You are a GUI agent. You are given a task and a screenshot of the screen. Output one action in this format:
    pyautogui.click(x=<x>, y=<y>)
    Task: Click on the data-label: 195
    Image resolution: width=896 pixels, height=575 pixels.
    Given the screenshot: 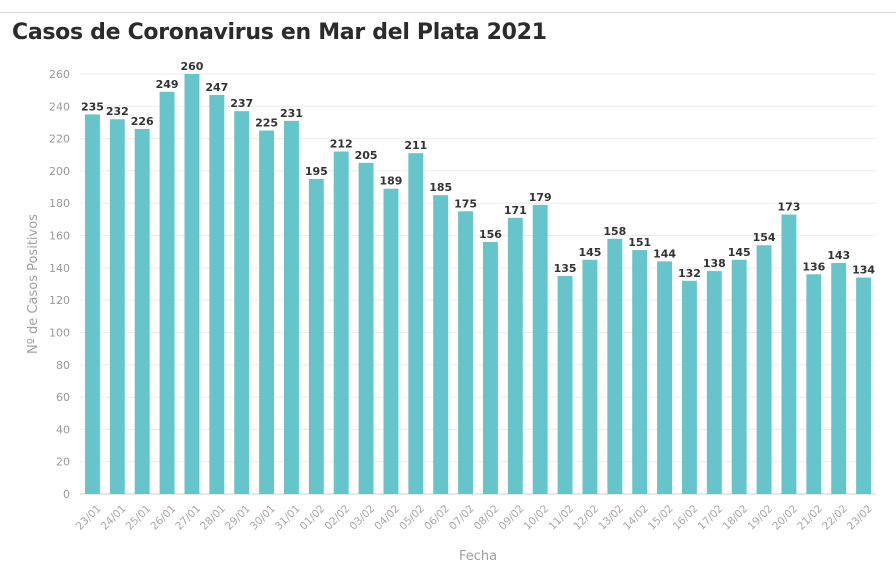 What is the action you would take?
    pyautogui.click(x=316, y=171)
    